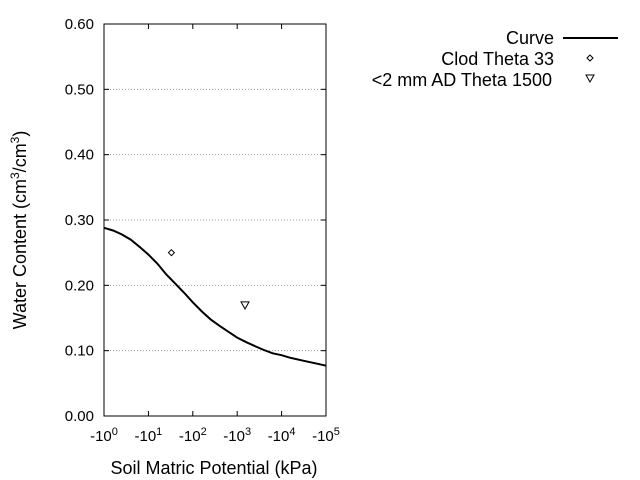 The width and height of the screenshot is (640, 480). What do you see at coordinates (237, 435) in the screenshot?
I see `x-tick-label: -103` at bounding box center [237, 435].